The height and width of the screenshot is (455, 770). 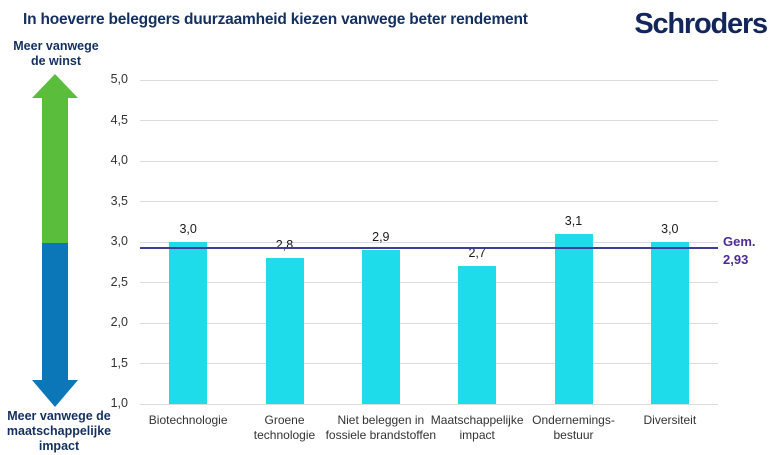 I want to click on x-axis-category-label: Maatschappelijke impact, so click(x=477, y=427).